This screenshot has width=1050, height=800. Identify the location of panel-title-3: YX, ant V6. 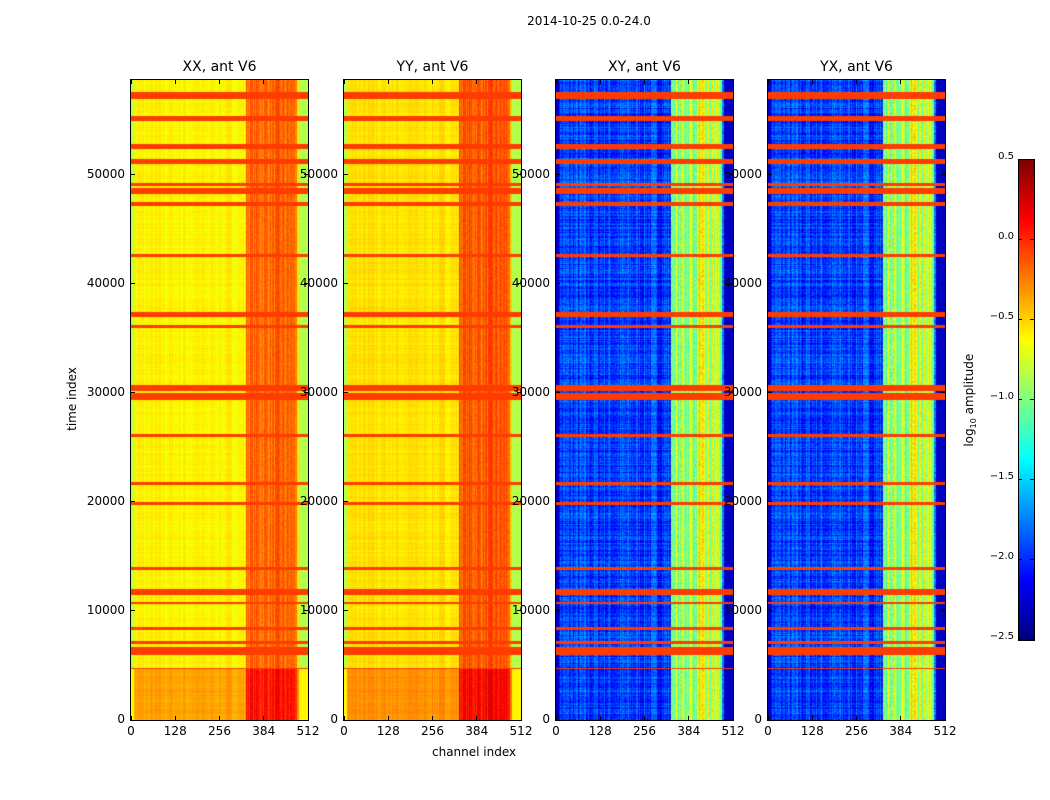
(856, 67).